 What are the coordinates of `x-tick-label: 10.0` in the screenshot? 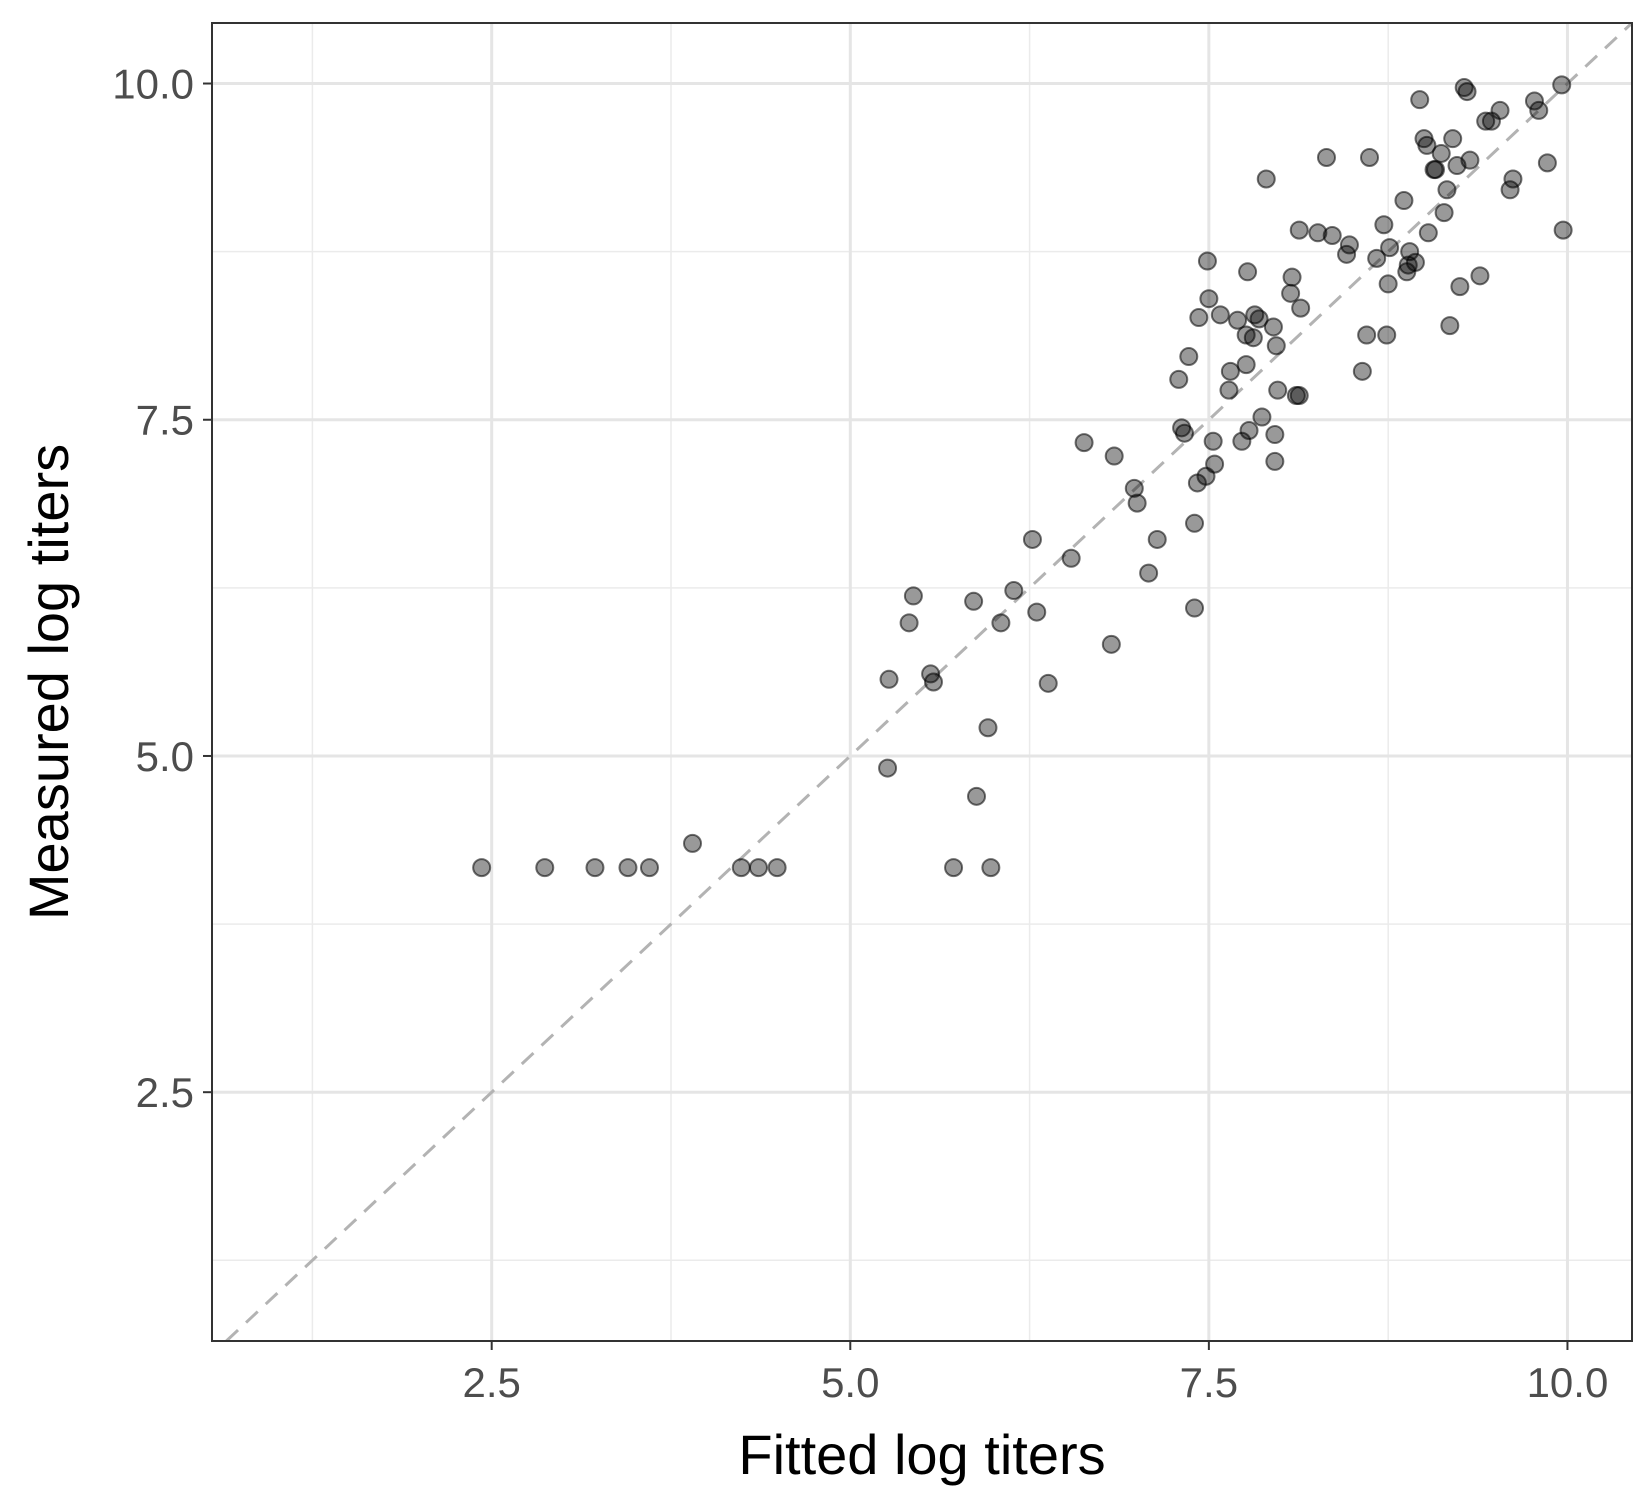 It's located at (1568, 1382).